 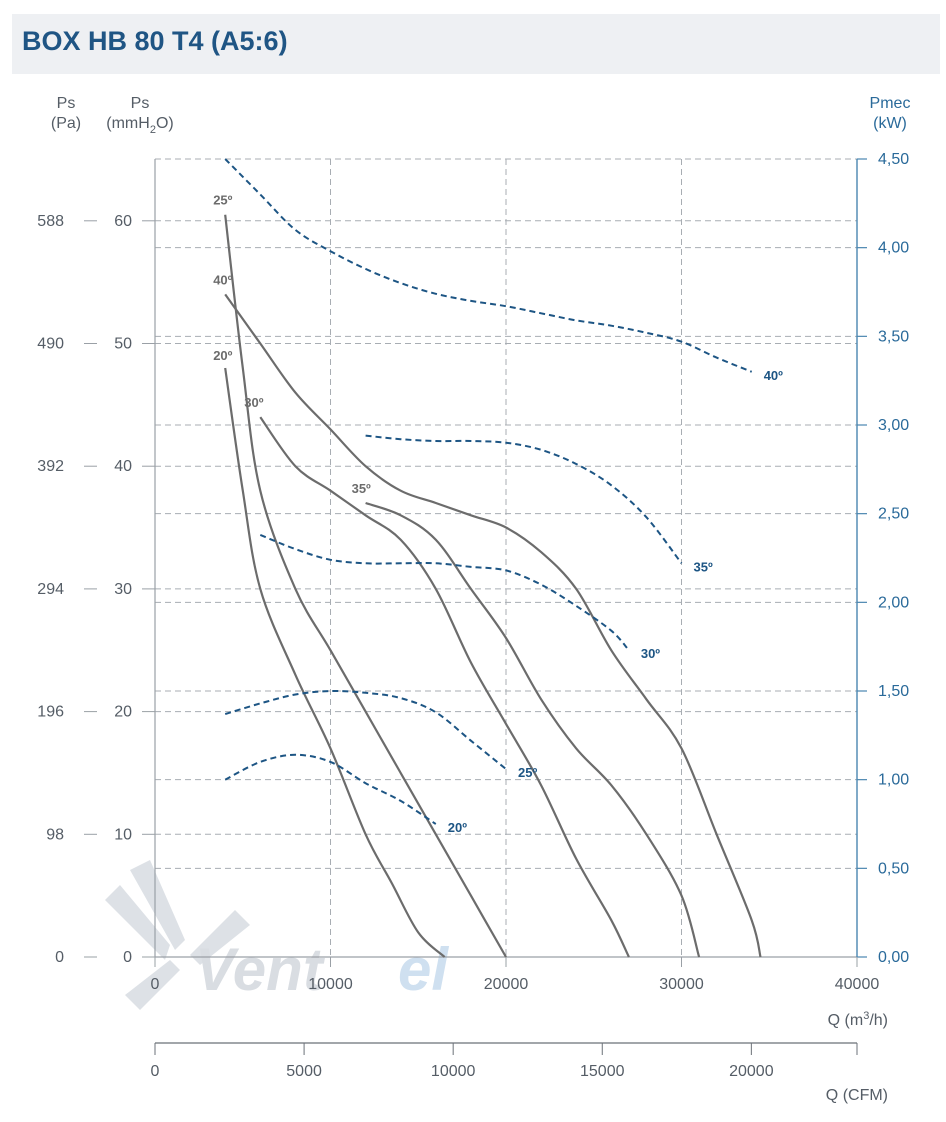 What do you see at coordinates (155, 984) in the screenshot?
I see `m3h-tick-label: 0` at bounding box center [155, 984].